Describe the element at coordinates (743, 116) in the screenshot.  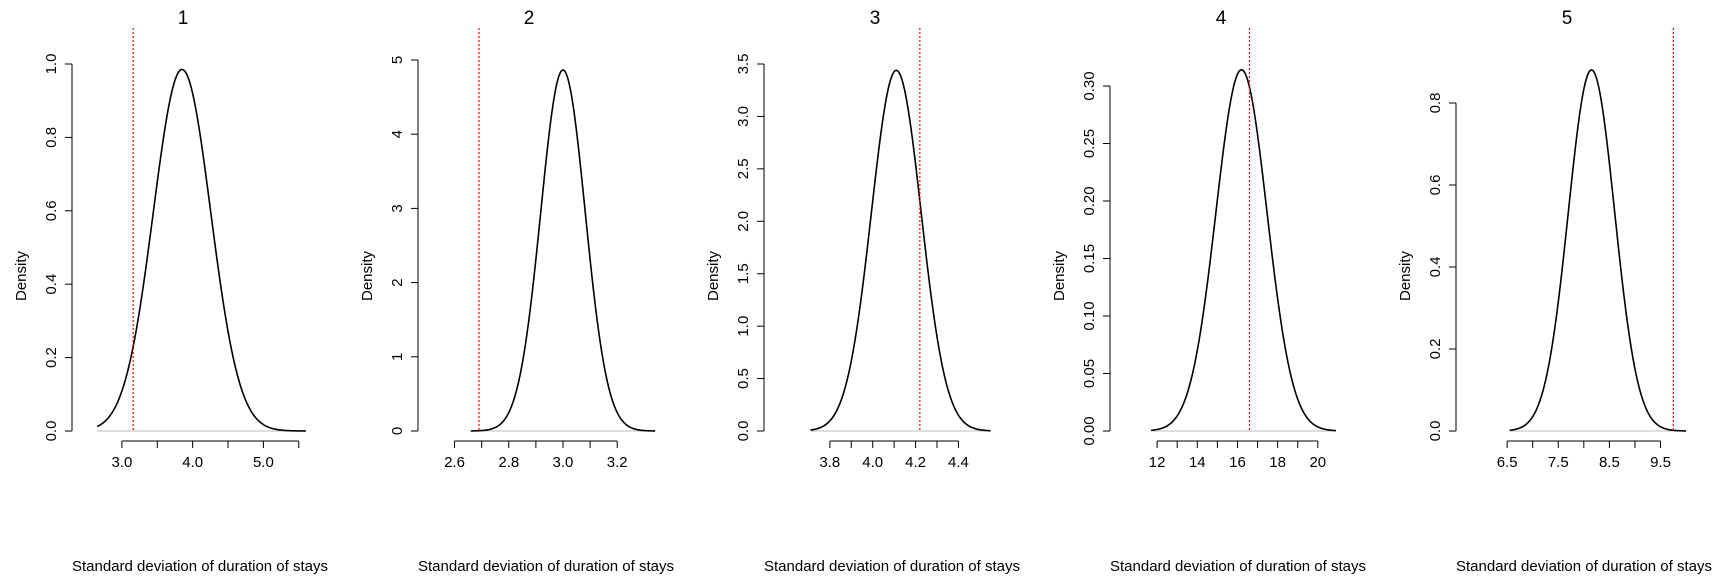
I see `y-tick-label: 3.0` at that location.